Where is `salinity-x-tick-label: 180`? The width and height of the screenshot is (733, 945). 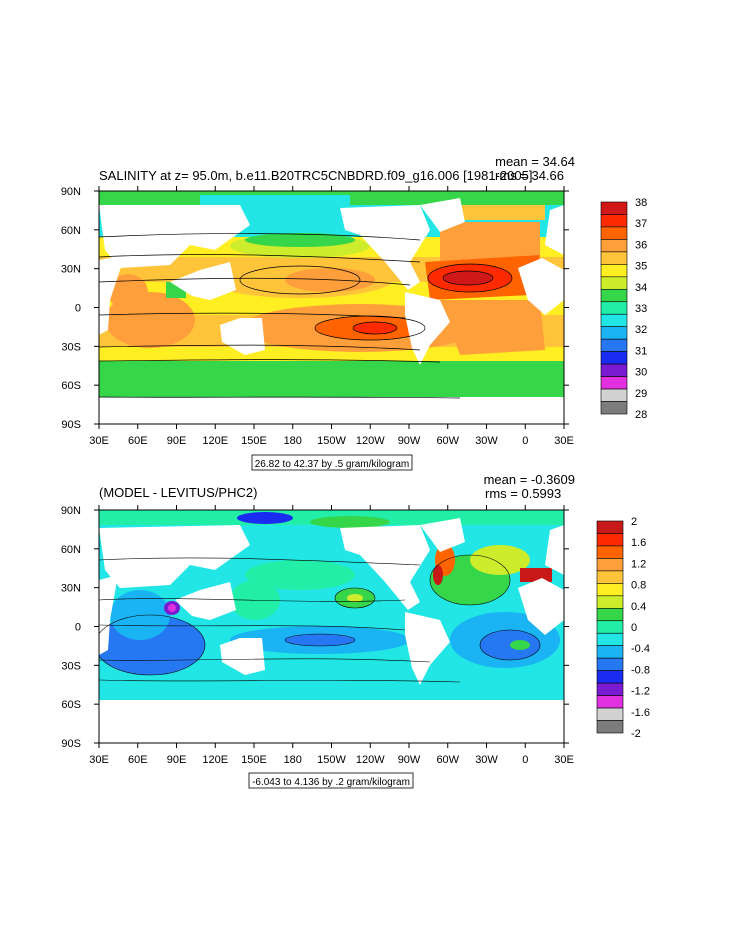 salinity-x-tick-label: 180 is located at coordinates (293, 441).